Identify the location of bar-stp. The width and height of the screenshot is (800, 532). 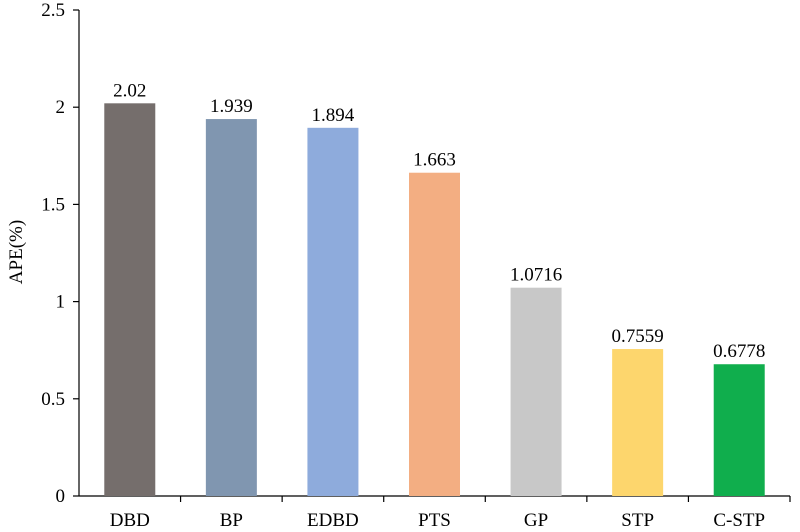
(638, 422).